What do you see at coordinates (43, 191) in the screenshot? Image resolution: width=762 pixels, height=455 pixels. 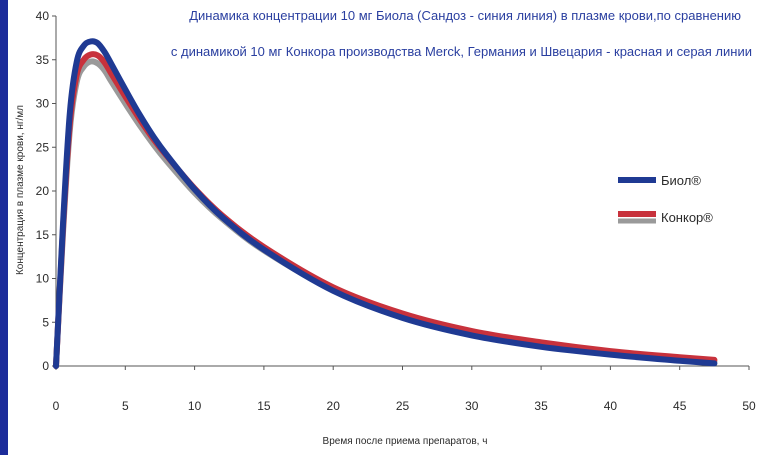 I see `y-tick-label: 20` at bounding box center [43, 191].